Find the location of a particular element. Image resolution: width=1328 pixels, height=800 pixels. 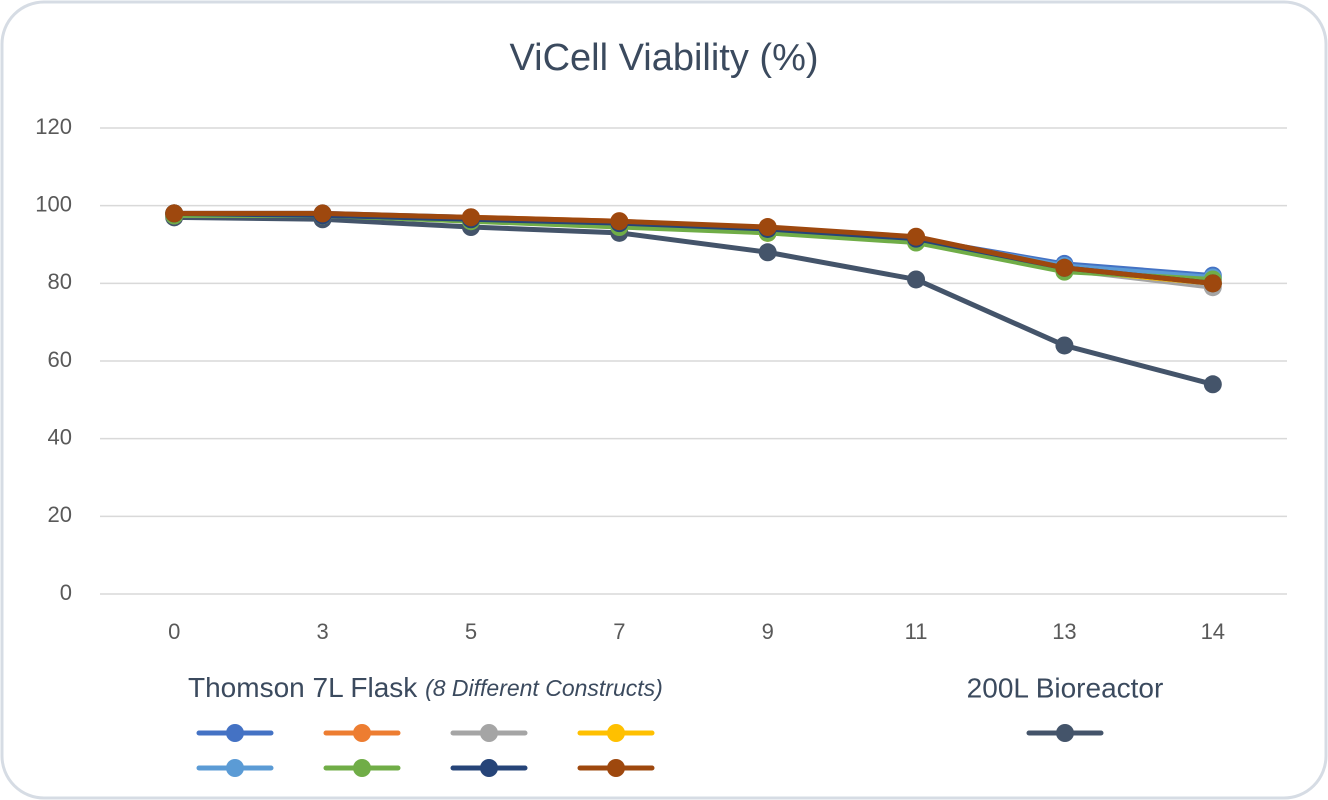

y-tick-label: 20 is located at coordinates (60, 514).